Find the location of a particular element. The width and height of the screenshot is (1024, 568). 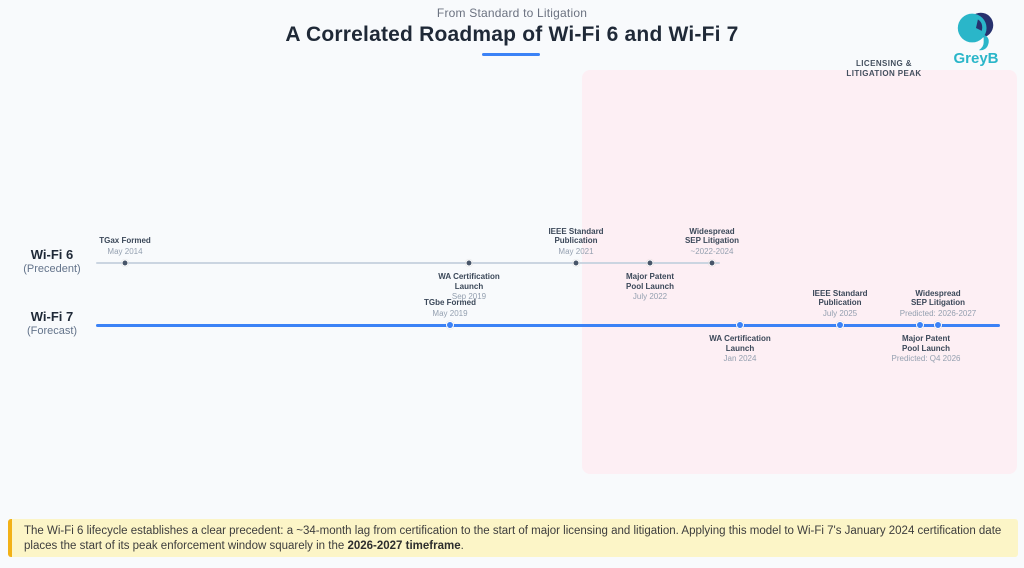

note-tail: . is located at coordinates (462, 546).